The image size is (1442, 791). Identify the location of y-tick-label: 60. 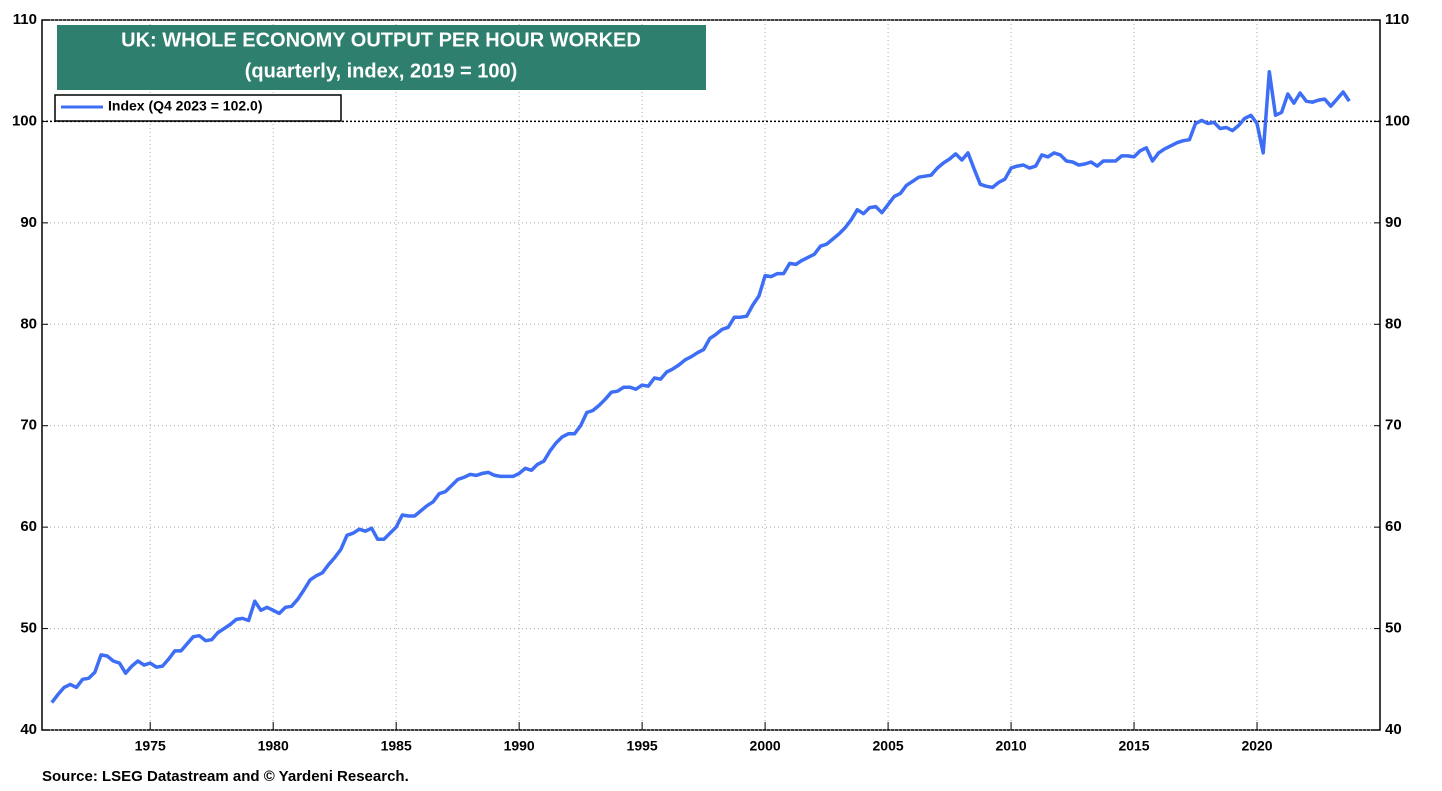
(28, 526).